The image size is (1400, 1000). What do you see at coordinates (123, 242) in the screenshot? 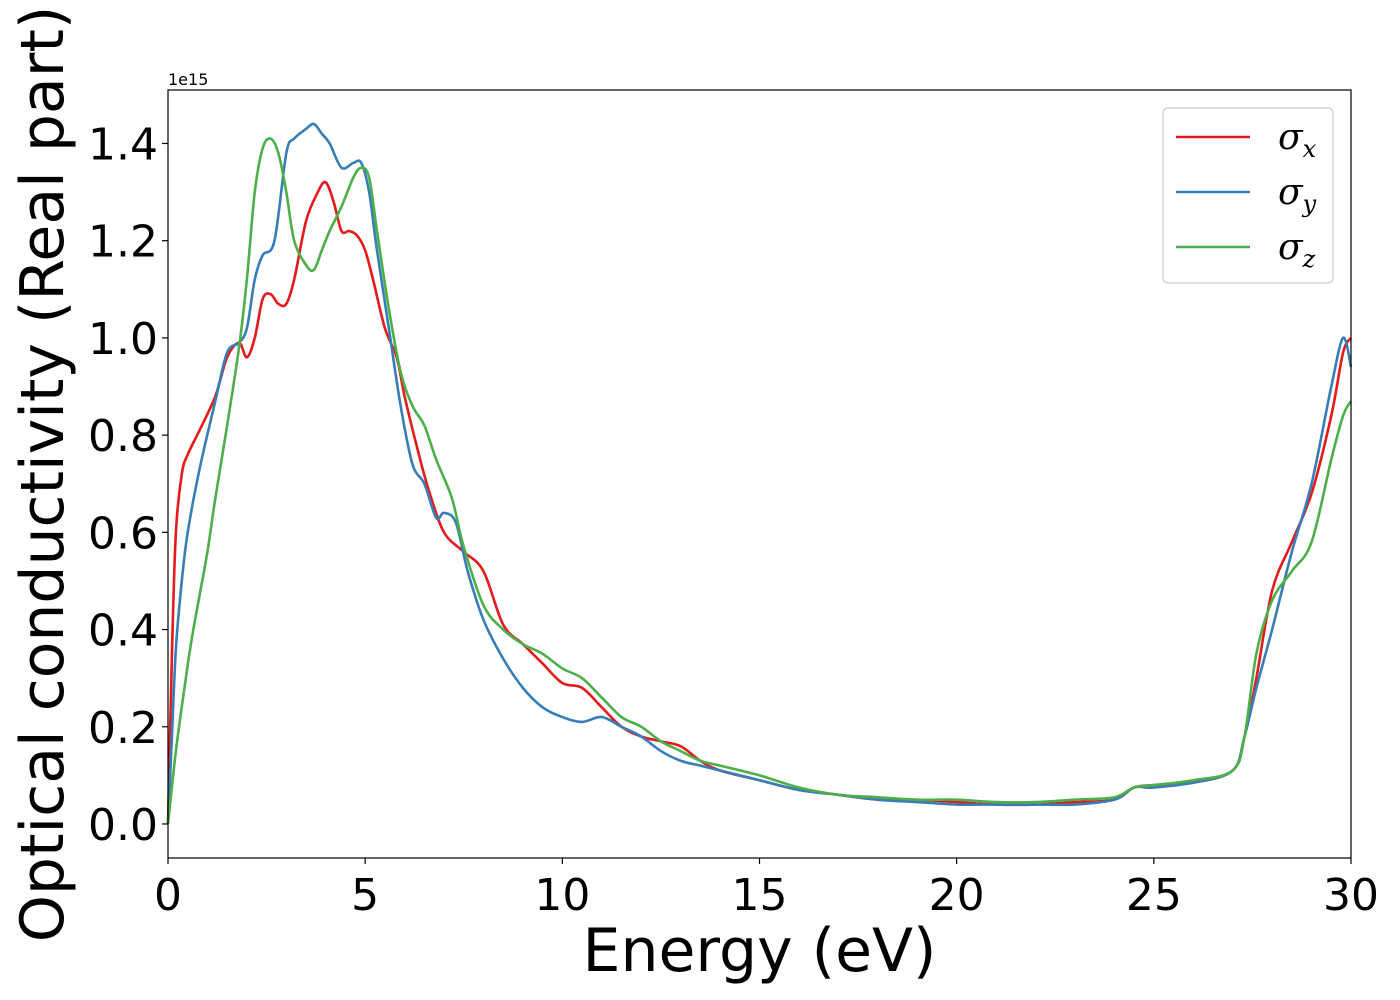
I see `y-tick-label: 1.2` at bounding box center [123, 242].